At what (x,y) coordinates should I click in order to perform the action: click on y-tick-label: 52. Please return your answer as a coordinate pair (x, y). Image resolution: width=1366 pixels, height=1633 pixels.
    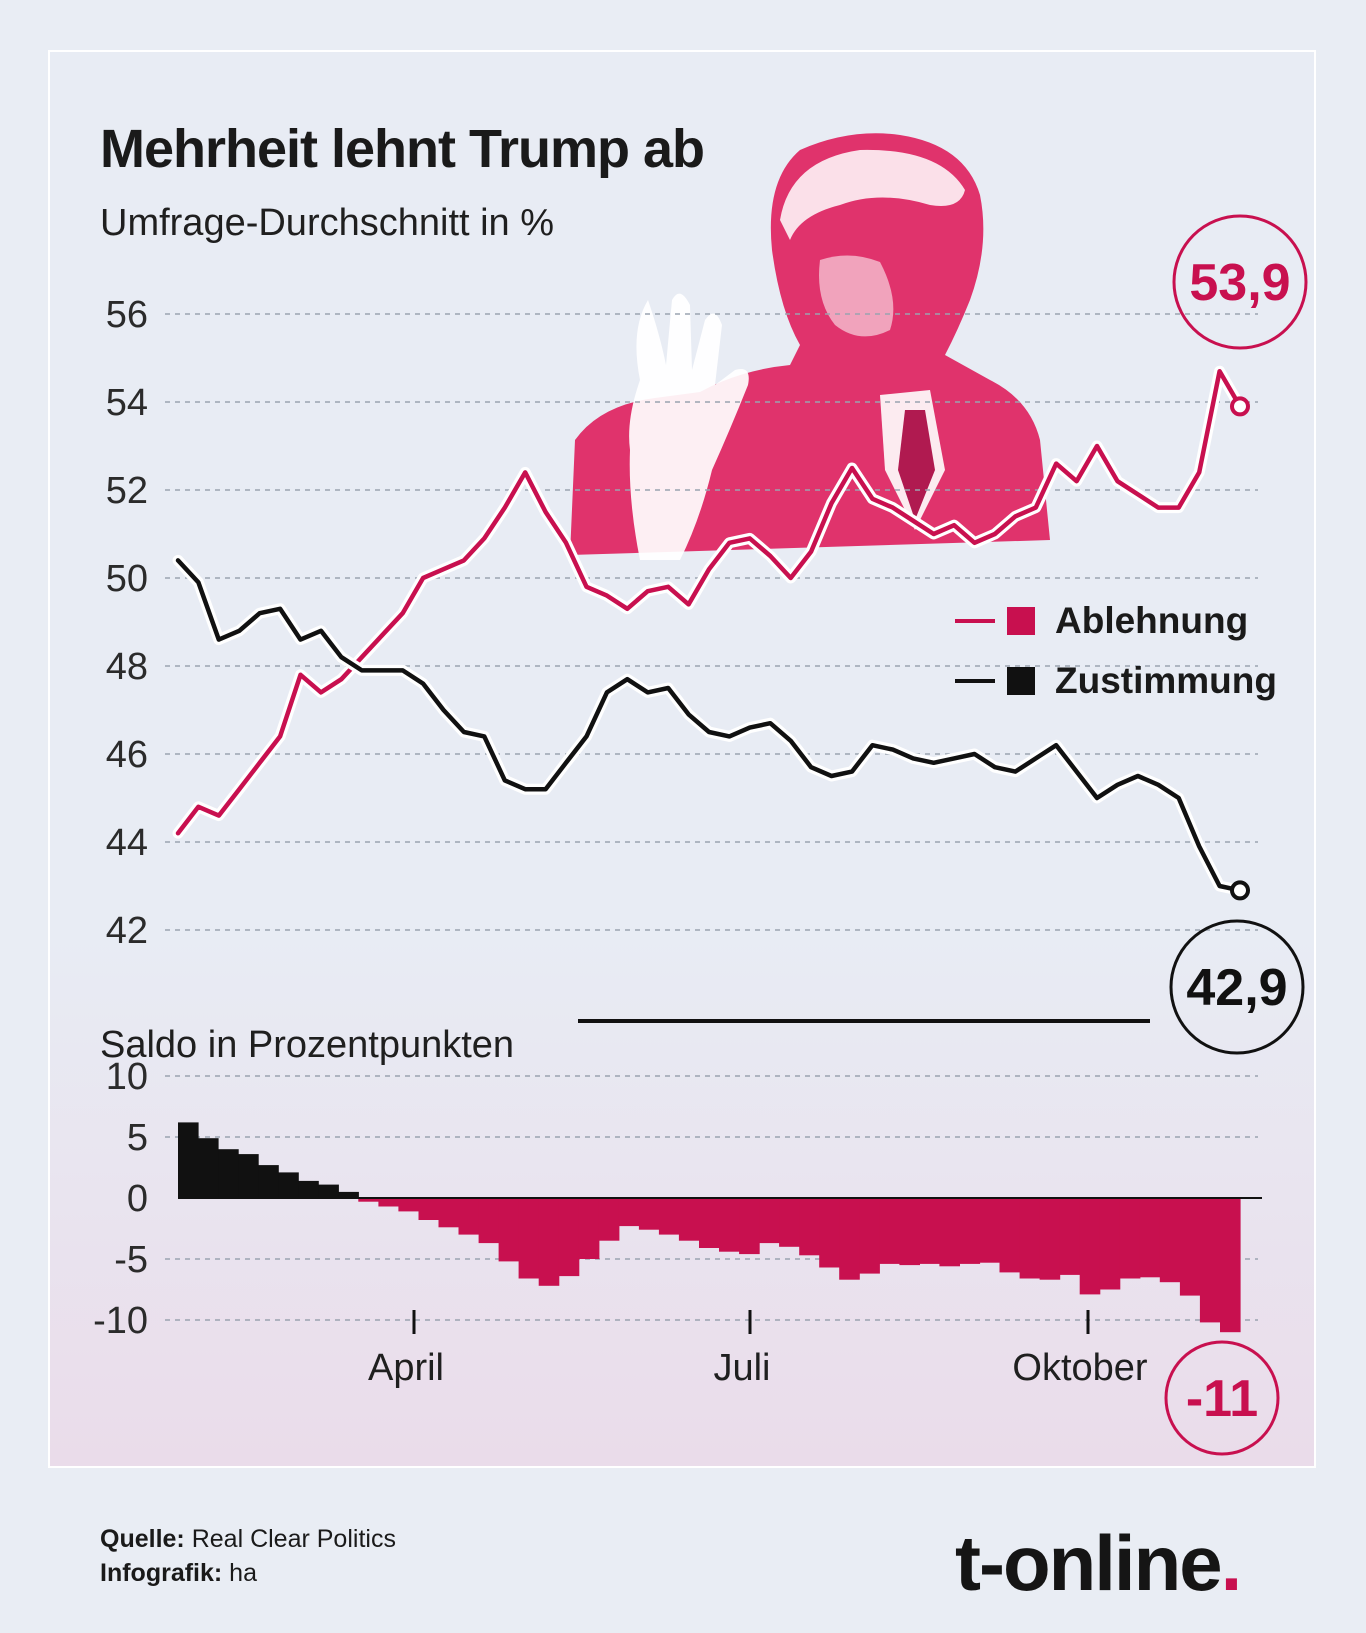
    Looking at the image, I should click on (127, 491).